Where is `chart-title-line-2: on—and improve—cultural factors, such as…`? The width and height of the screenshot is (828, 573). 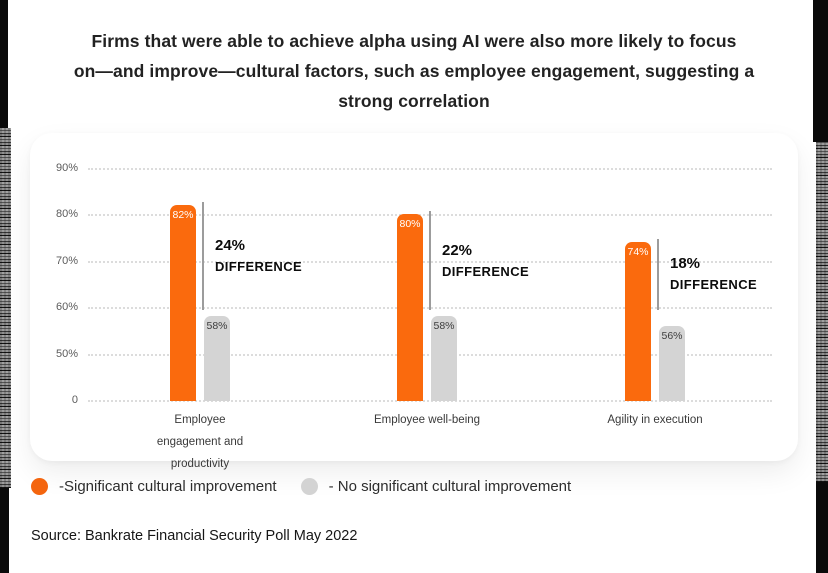 chart-title-line-2: on—and improve—cultural factors, such as… is located at coordinates (414, 71).